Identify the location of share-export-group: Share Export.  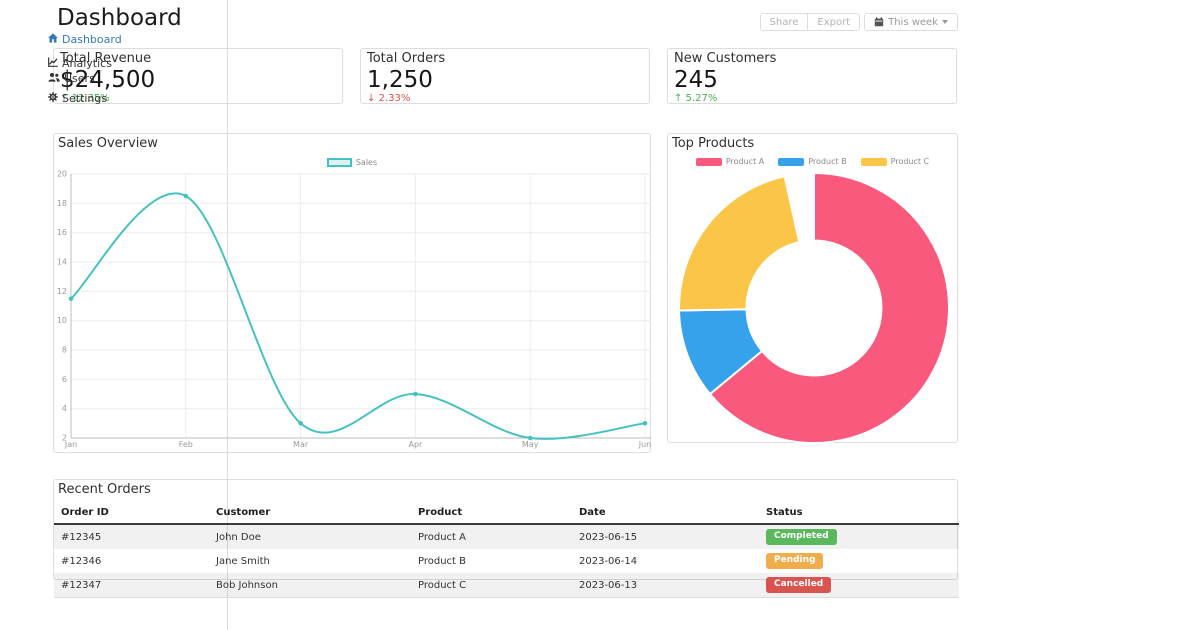
(810, 22).